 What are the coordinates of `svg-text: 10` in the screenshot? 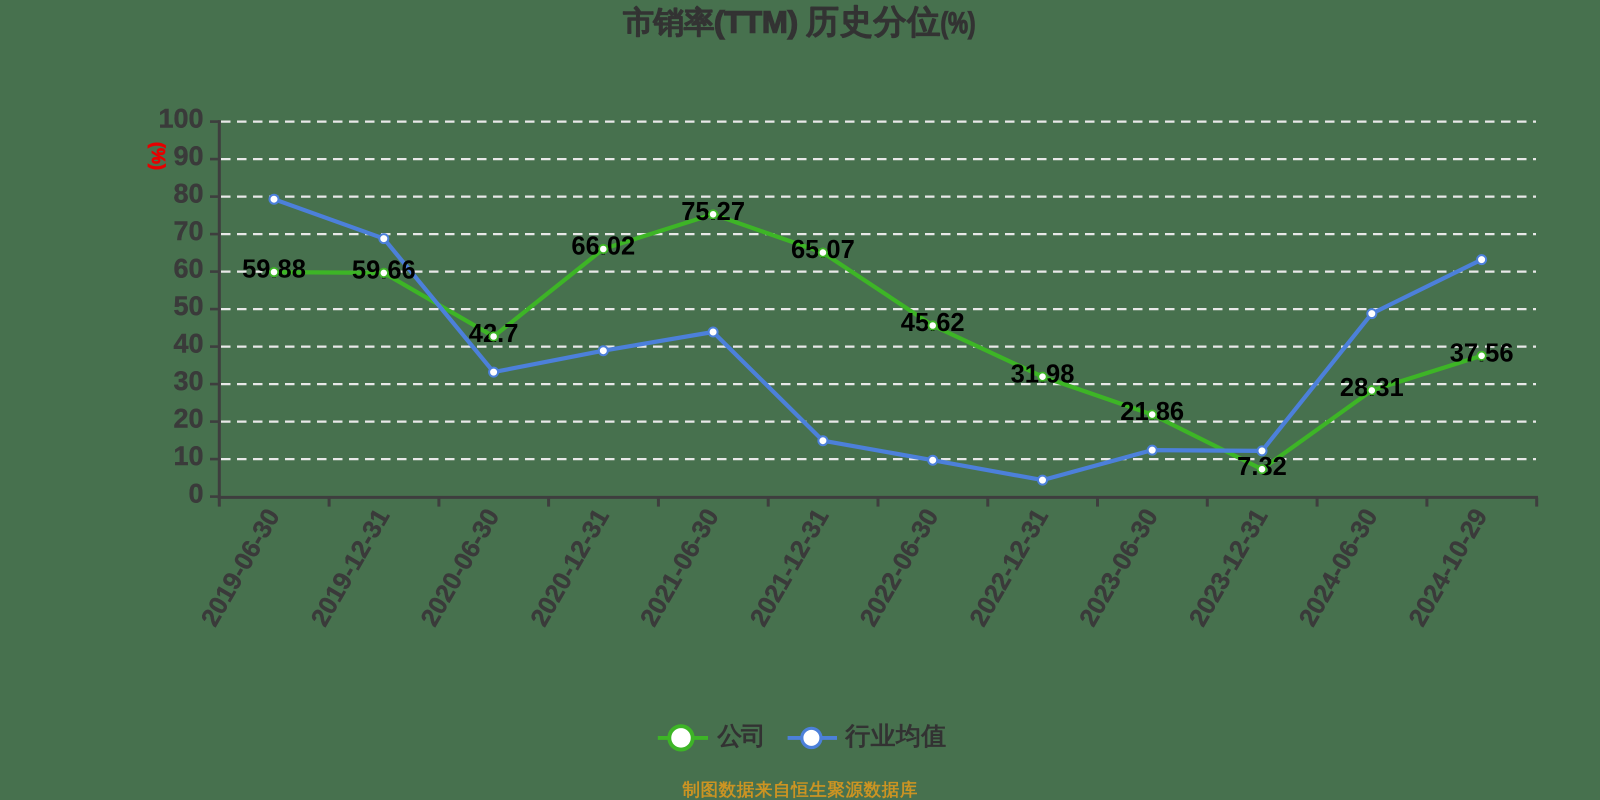 It's located at (188, 456).